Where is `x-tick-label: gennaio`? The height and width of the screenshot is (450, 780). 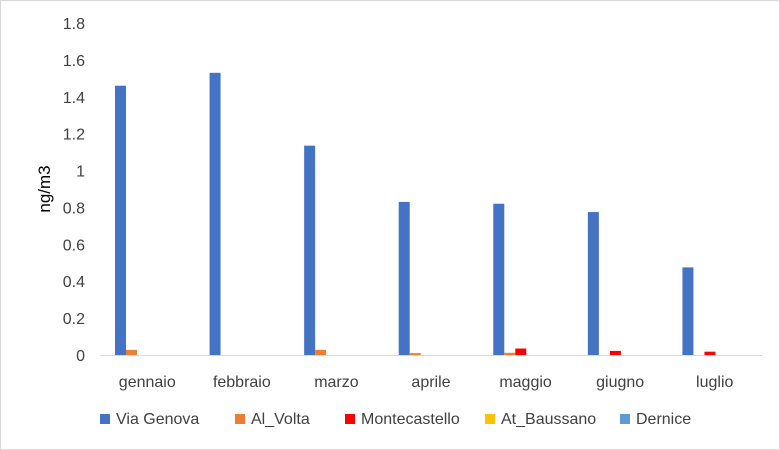
x-tick-label: gennaio is located at coordinates (147, 382).